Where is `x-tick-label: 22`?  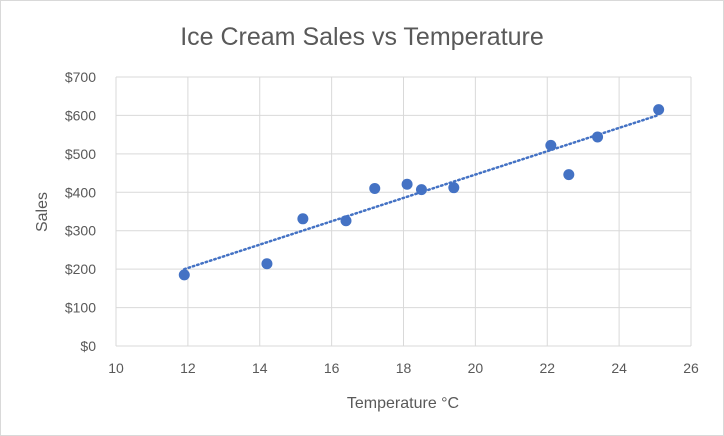 x-tick-label: 22 is located at coordinates (547, 368).